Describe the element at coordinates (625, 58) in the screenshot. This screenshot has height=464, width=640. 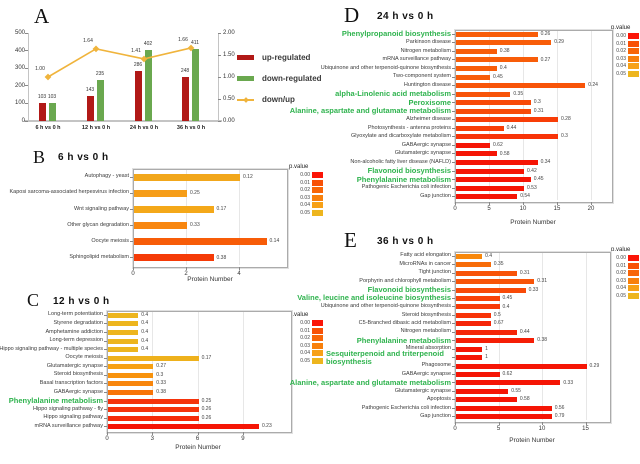
I see `pvalue-legend-entry: 0.03` at that location.